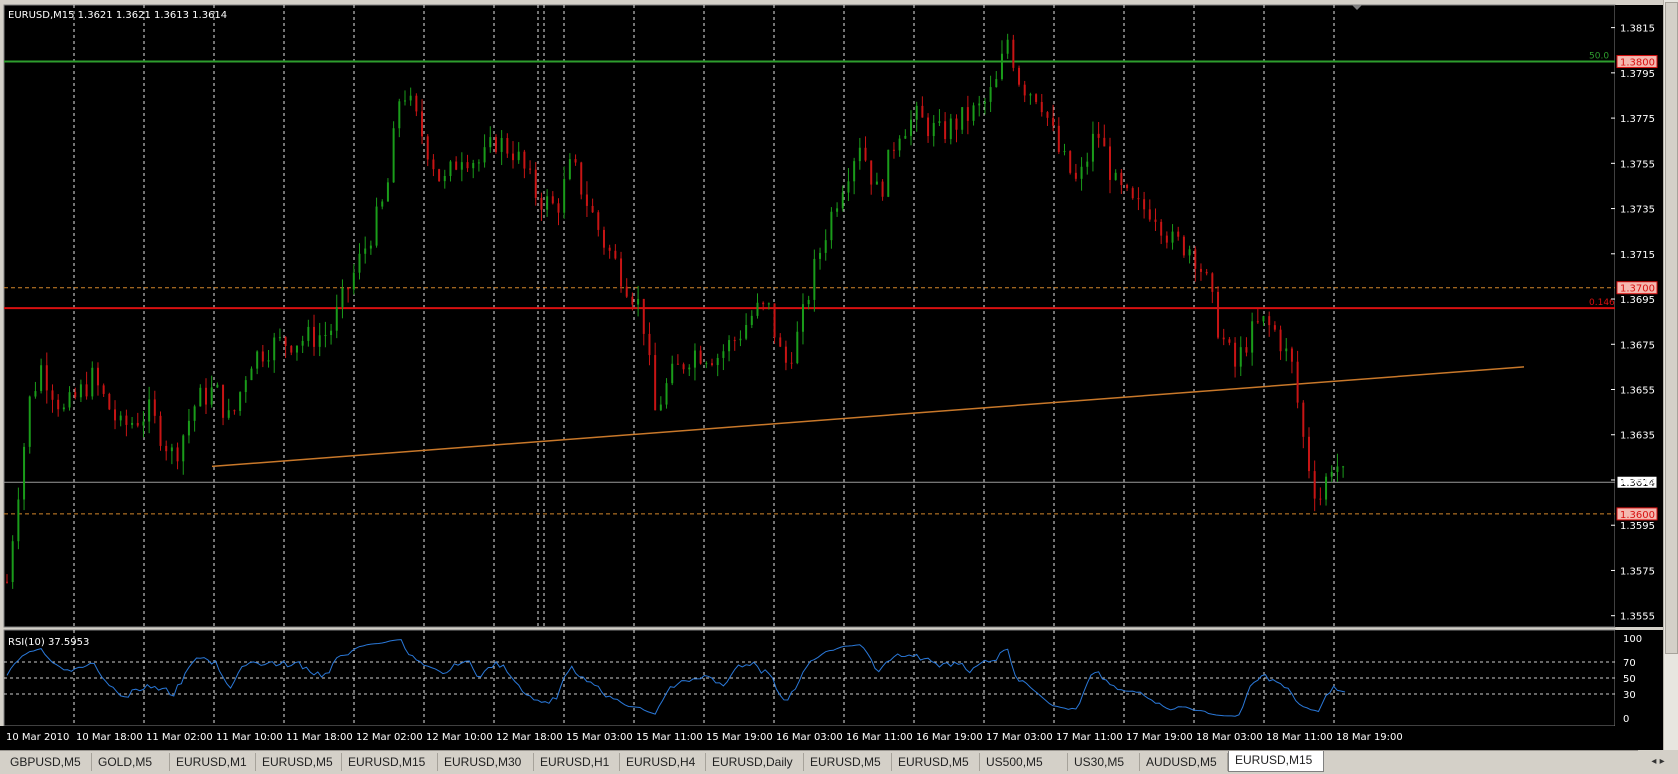 The width and height of the screenshot is (1678, 774). What do you see at coordinates (1184, 762) in the screenshot?
I see `tab-audusd-m5: AUDUSD,M5` at bounding box center [1184, 762].